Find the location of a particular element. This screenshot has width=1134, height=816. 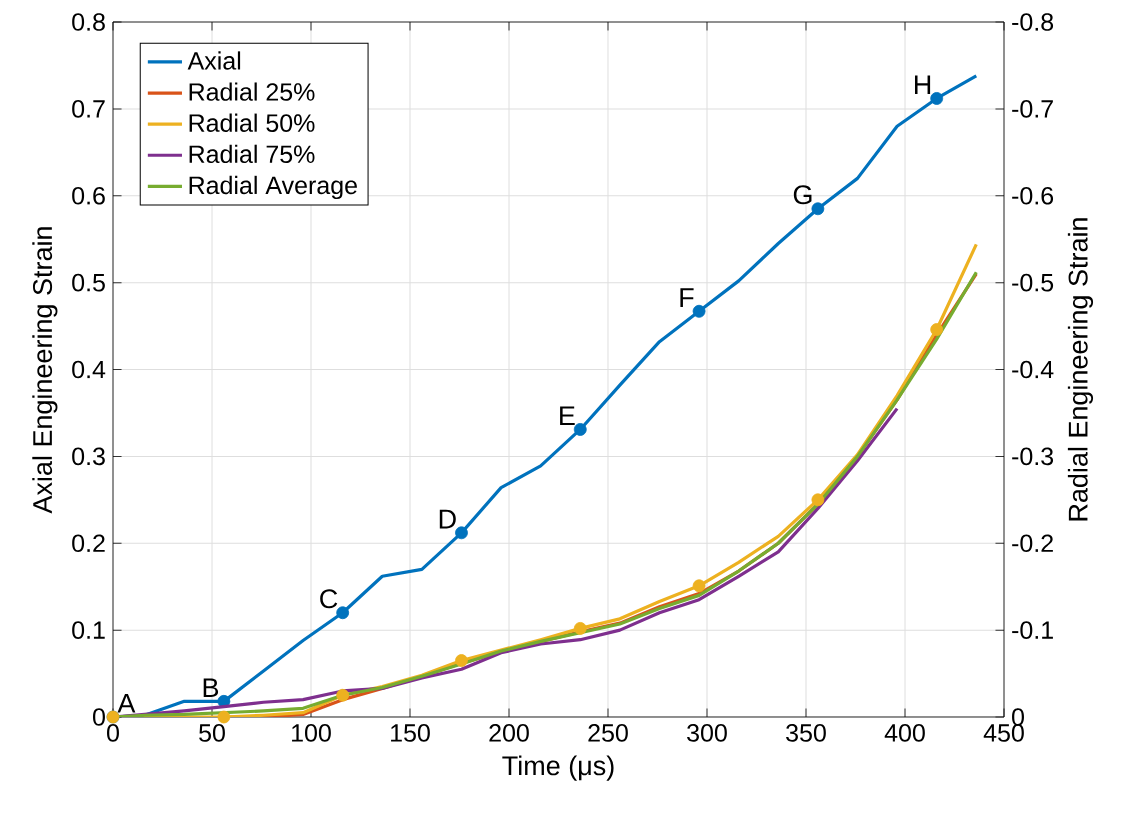

annotation: F is located at coordinates (687, 297).